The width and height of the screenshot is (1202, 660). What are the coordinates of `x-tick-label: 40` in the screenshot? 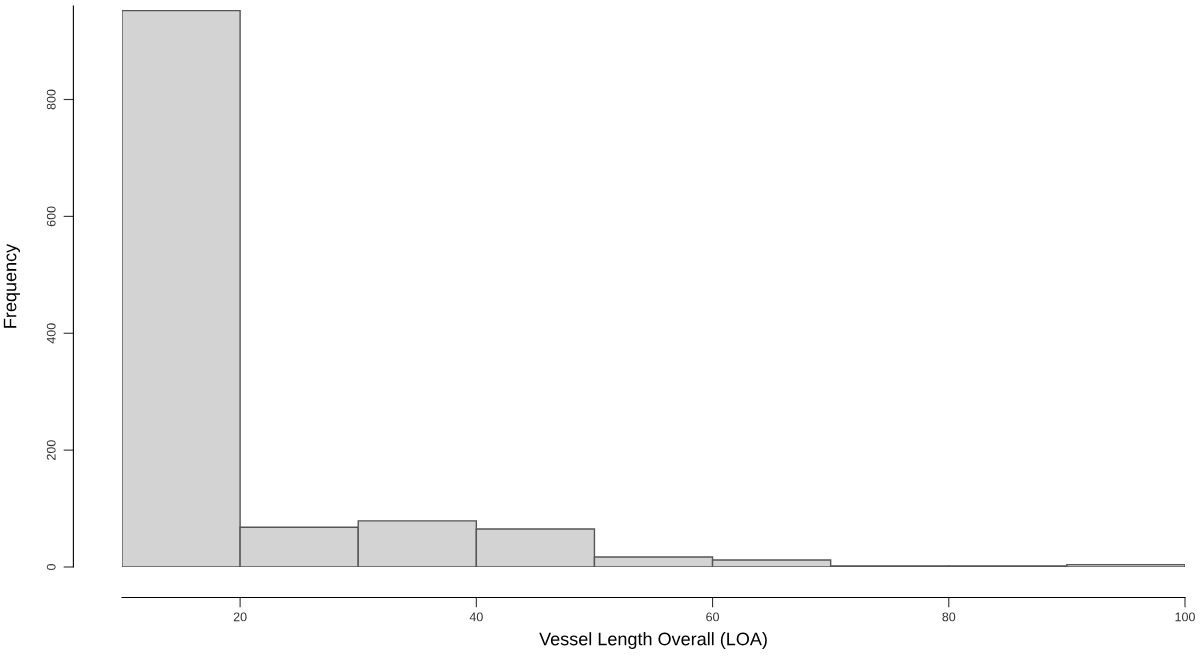 It's located at (476, 617).